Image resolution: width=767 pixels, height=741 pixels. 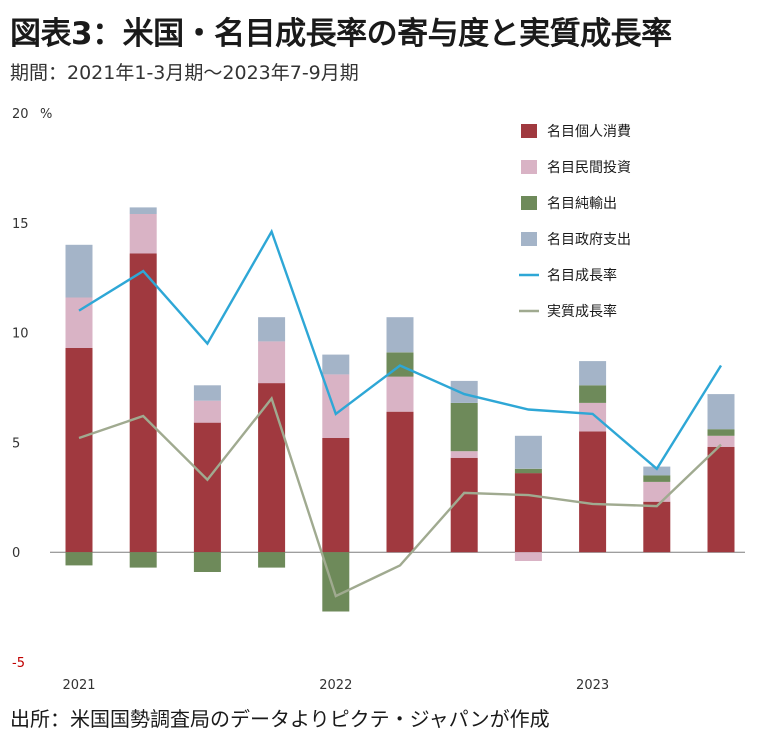 What do you see at coordinates (582, 275) in the screenshot?
I see `legend-label: 名目成長率` at bounding box center [582, 275].